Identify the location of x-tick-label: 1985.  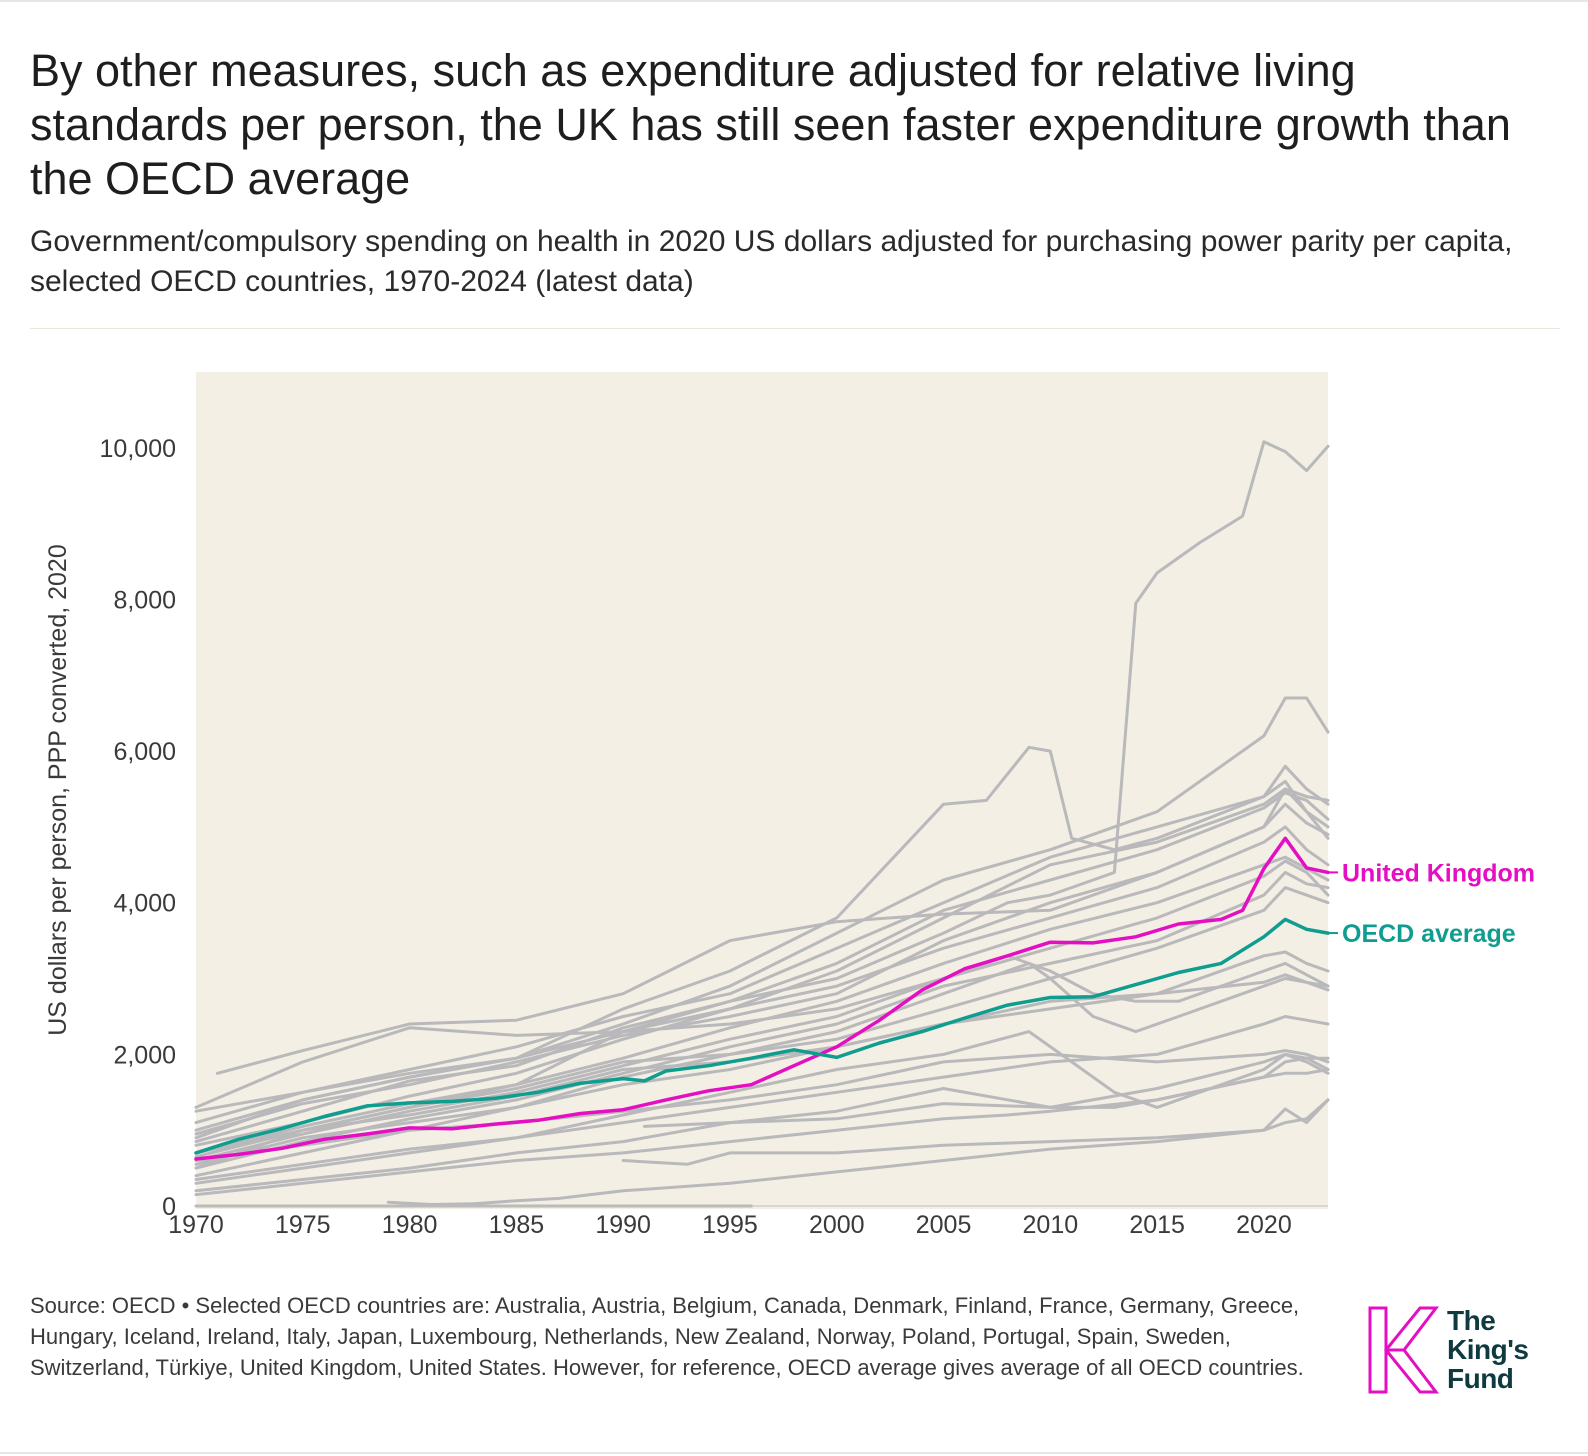
(517, 1225).